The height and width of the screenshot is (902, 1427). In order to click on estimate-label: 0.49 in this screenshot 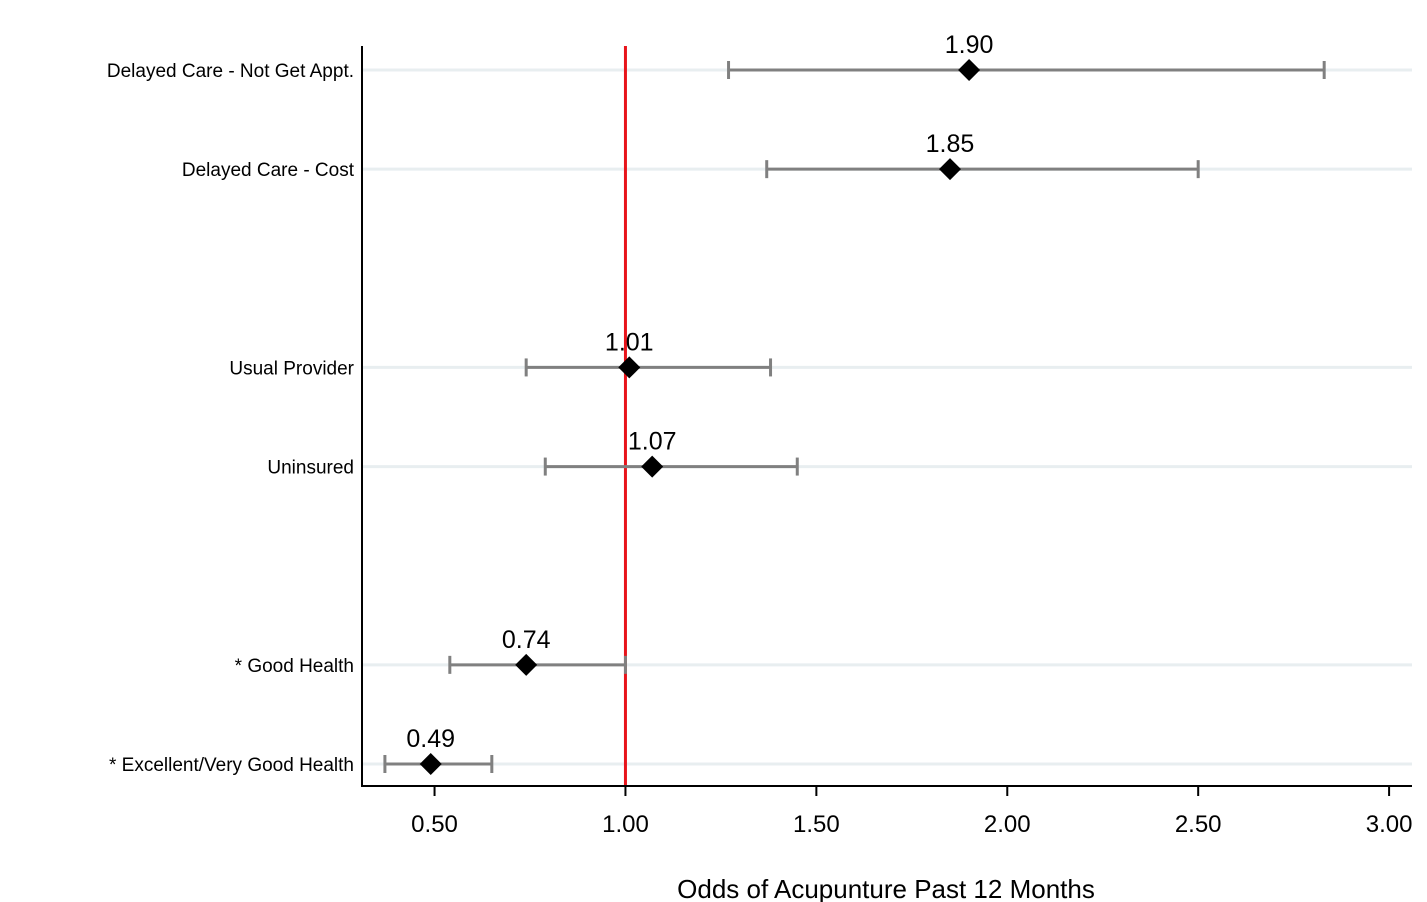, I will do `click(430, 739)`.